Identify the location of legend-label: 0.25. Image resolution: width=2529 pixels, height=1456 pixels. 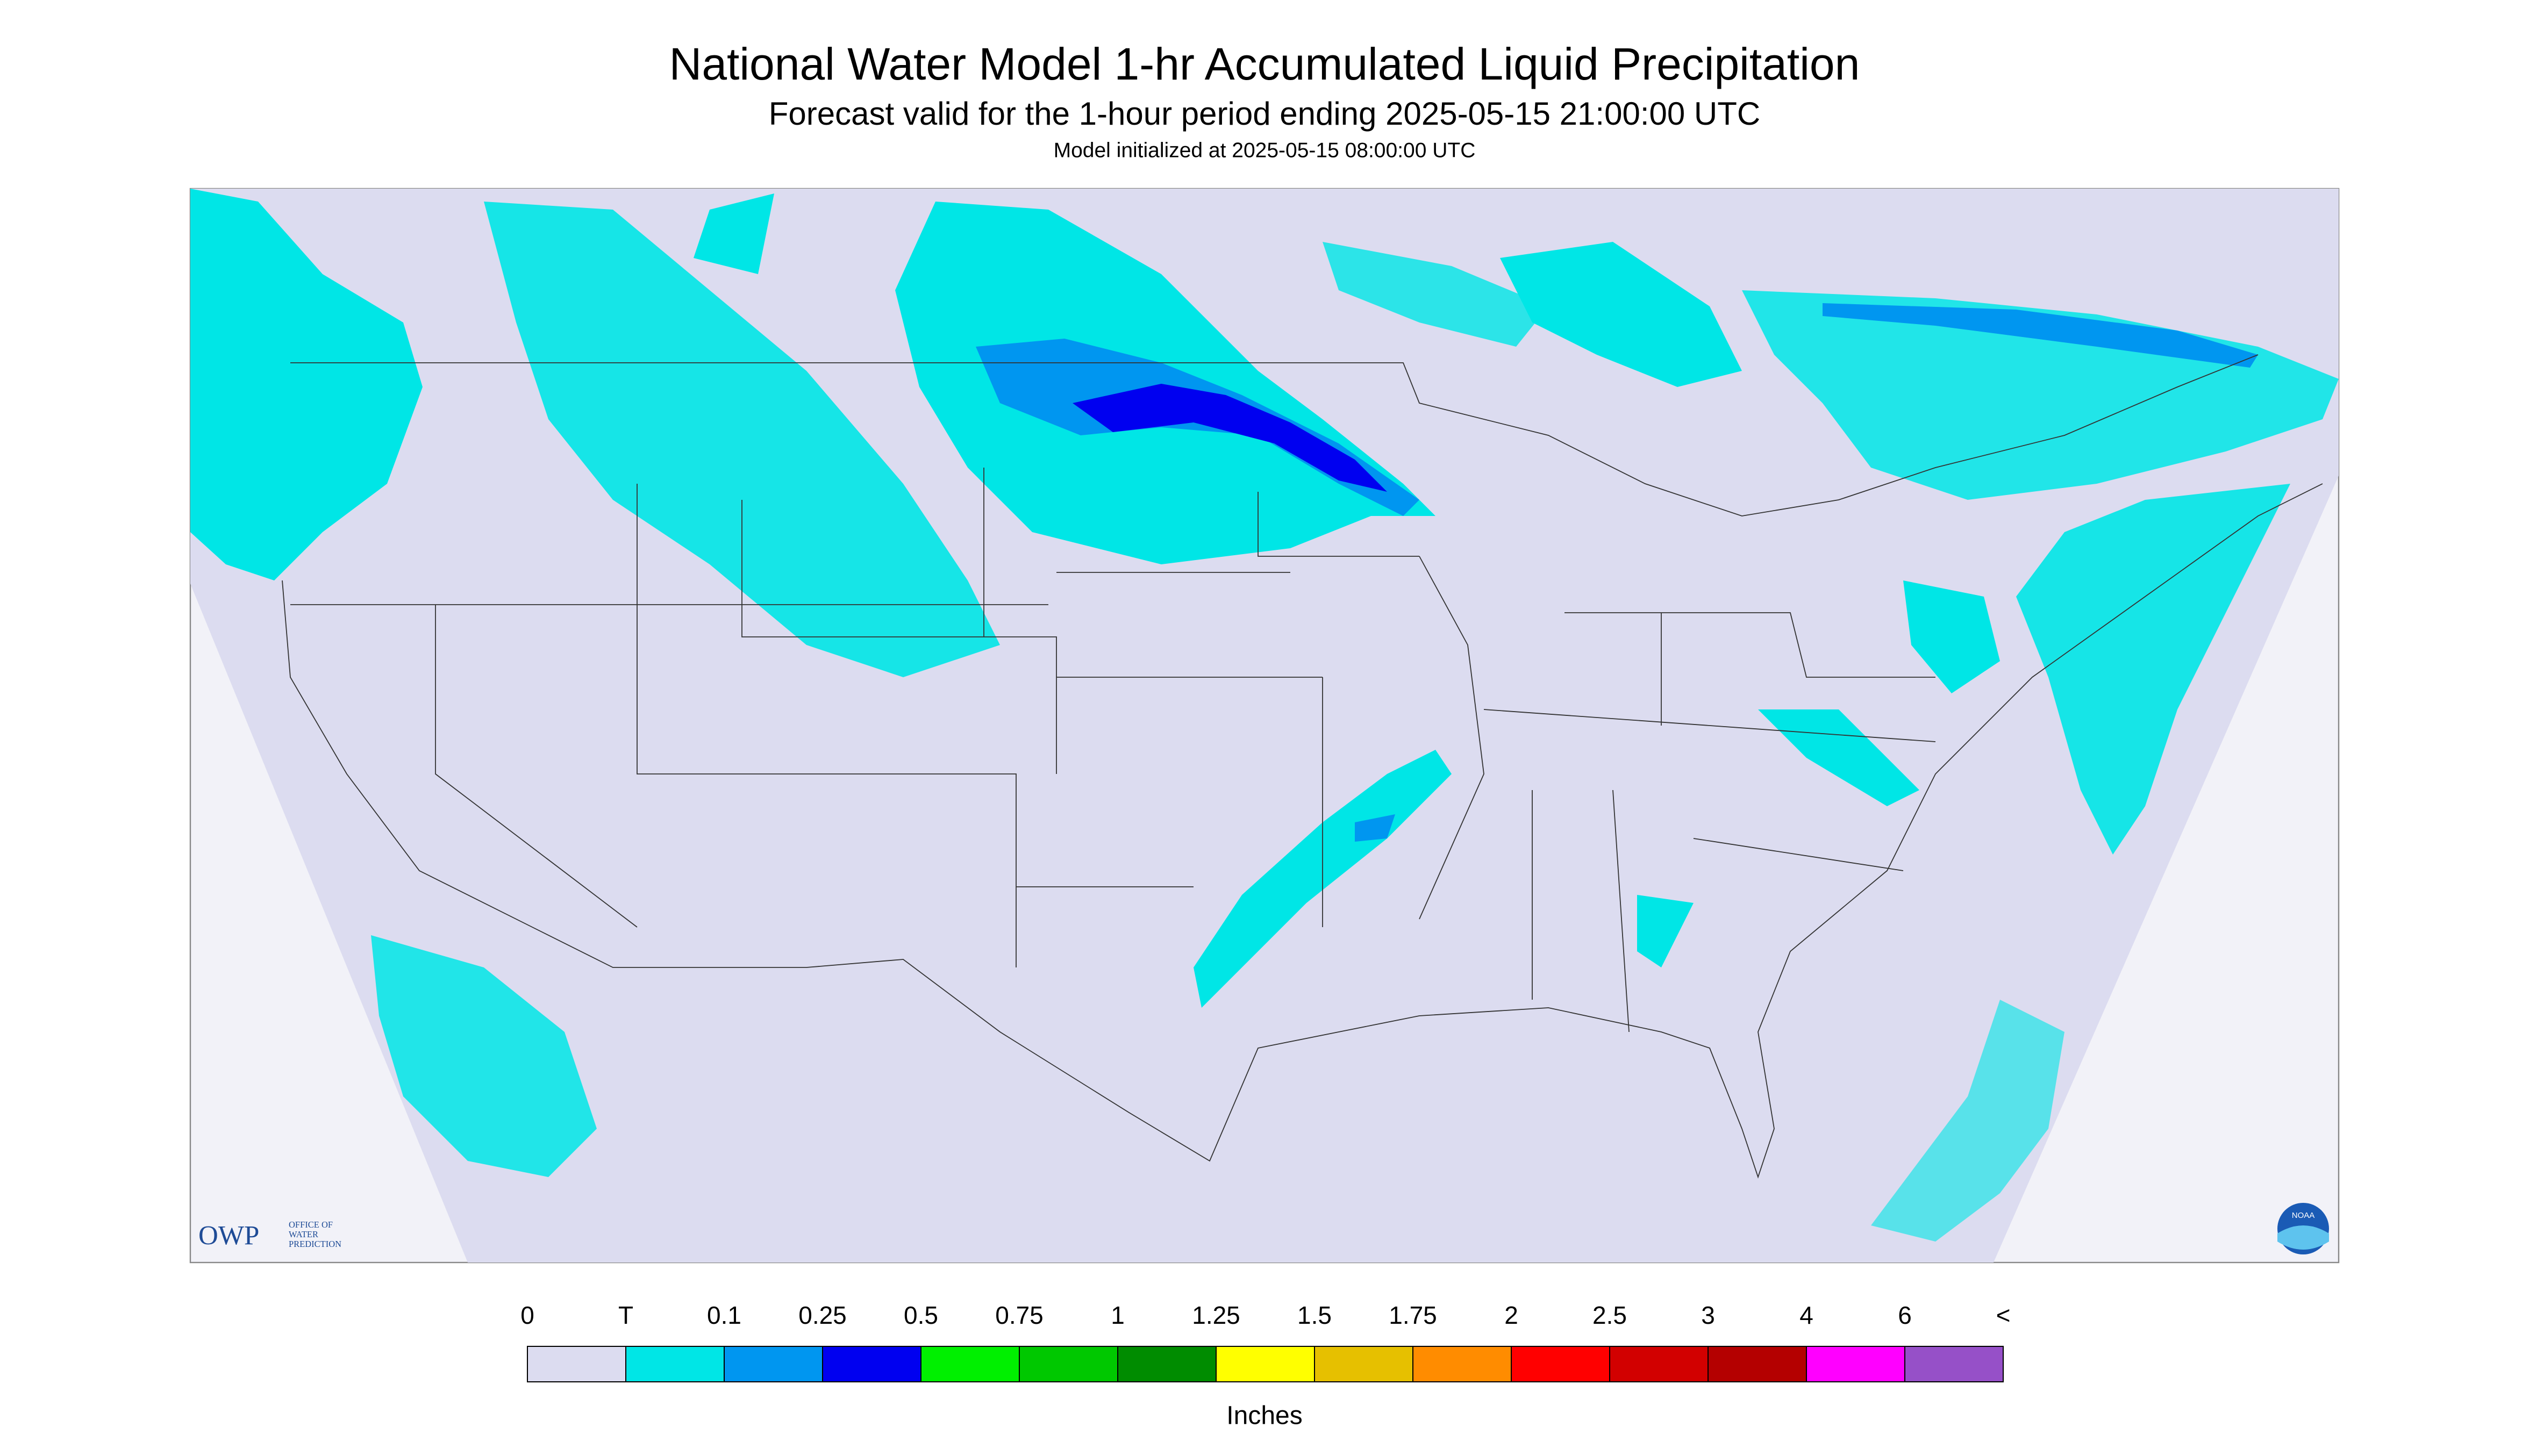
(822, 1315).